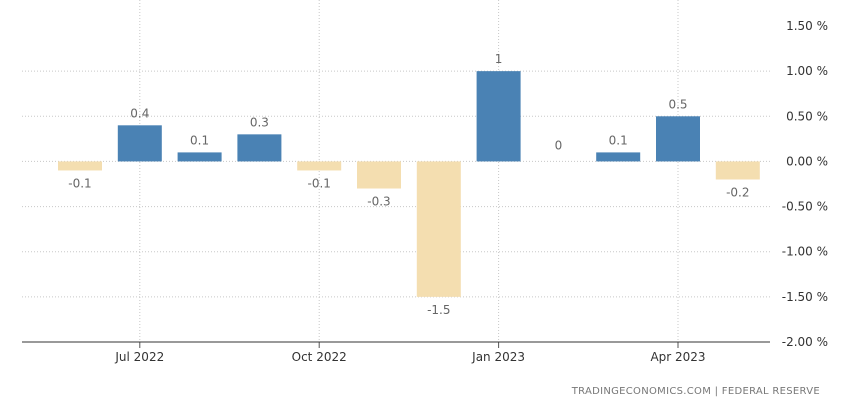  I want to click on data-label: 0.4, so click(139, 113).